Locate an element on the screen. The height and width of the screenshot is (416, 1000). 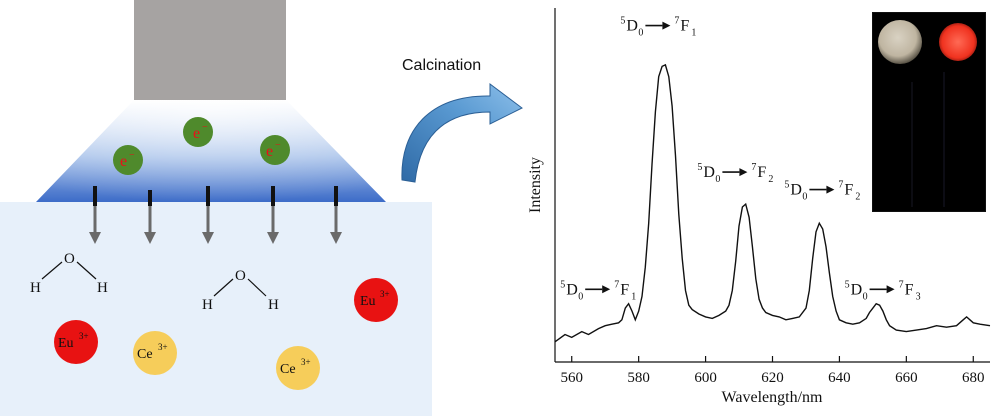
down-arrows is located at coordinates (215, 215).